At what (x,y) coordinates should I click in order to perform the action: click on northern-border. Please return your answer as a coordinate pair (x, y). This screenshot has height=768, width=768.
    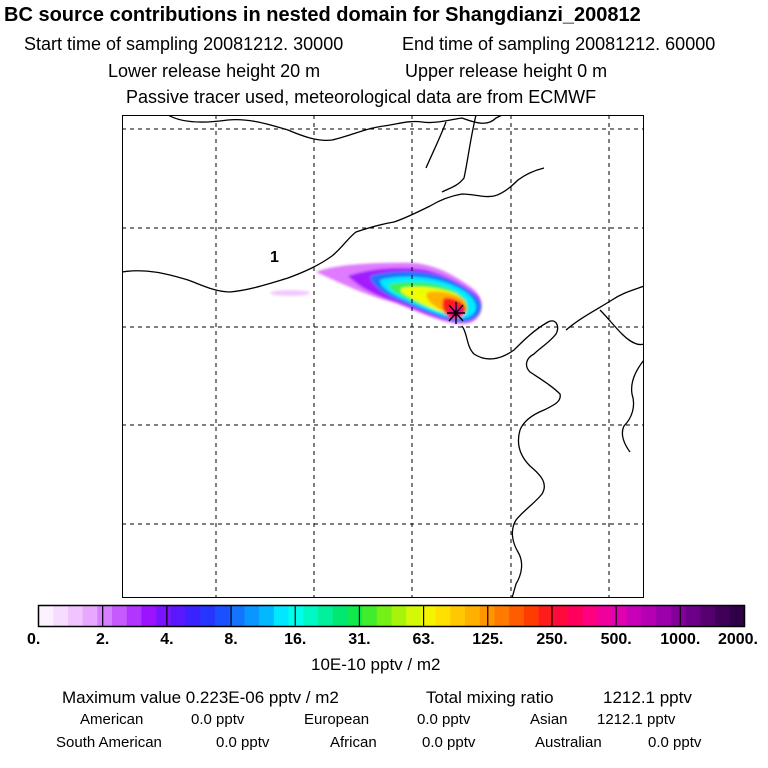
    Looking at the image, I should click on (335, 128).